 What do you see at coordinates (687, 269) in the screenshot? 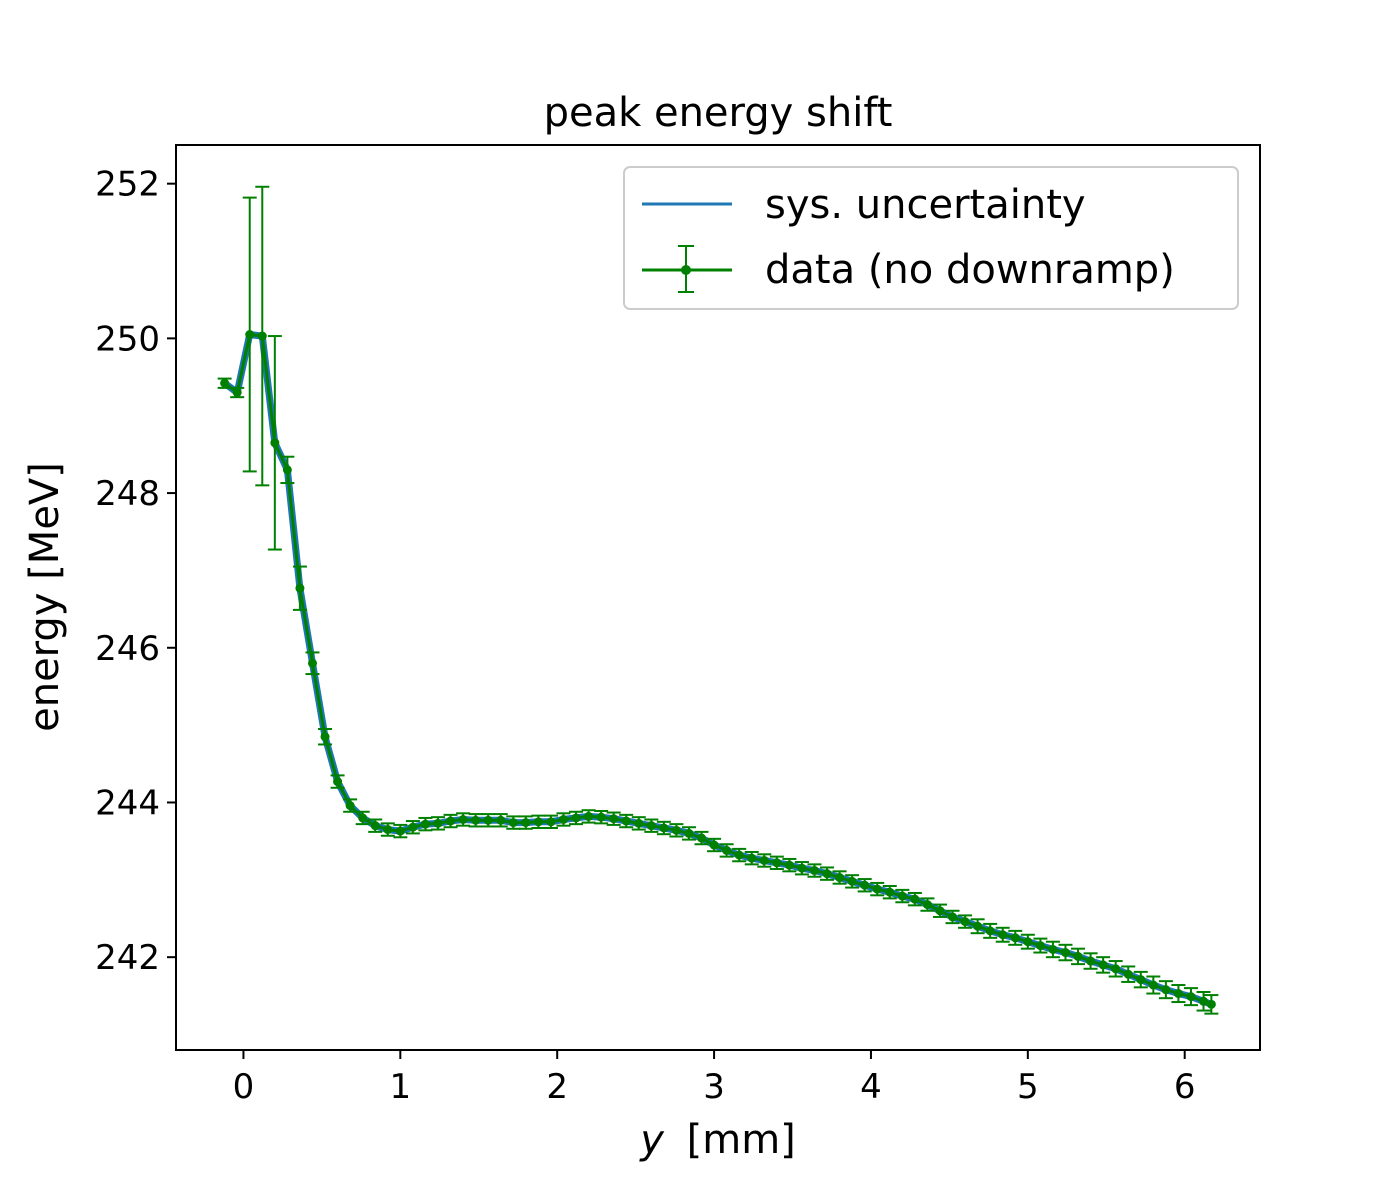
I see `legend-data-swatch` at bounding box center [687, 269].